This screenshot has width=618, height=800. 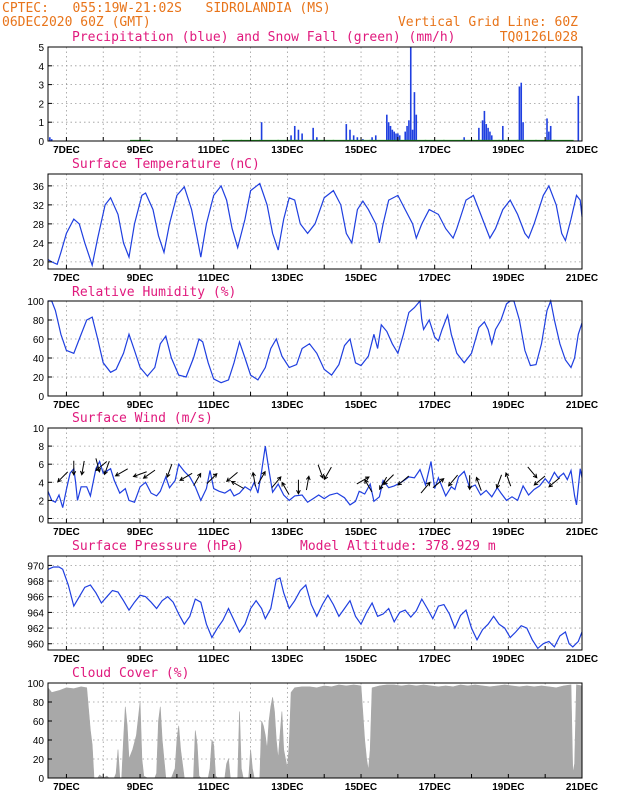 What do you see at coordinates (39, 206) in the screenshot?
I see `temperature-ytick-label: 32` at bounding box center [39, 206].